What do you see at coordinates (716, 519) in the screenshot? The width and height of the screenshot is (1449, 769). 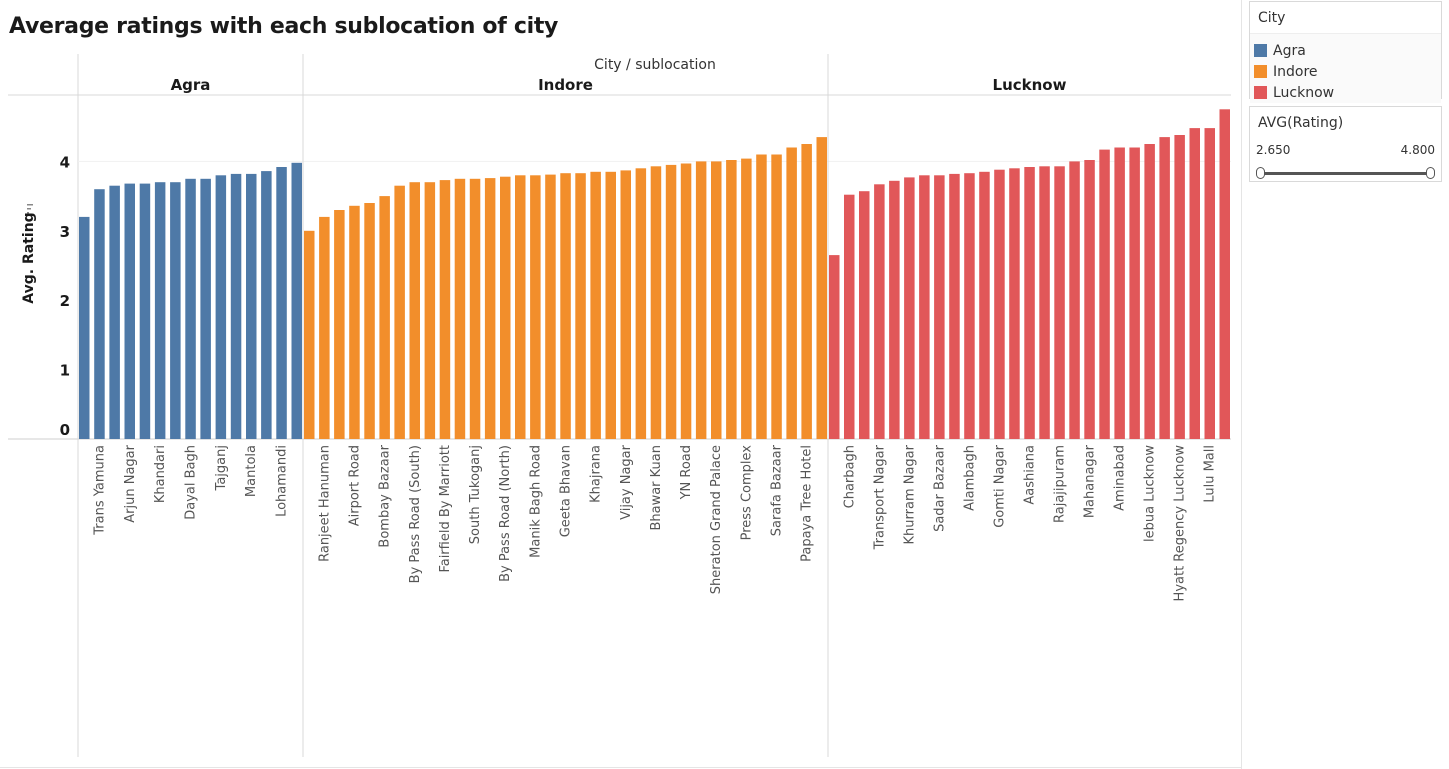 I see `x-tick-label: Sheraton Grand Palace` at bounding box center [716, 519].